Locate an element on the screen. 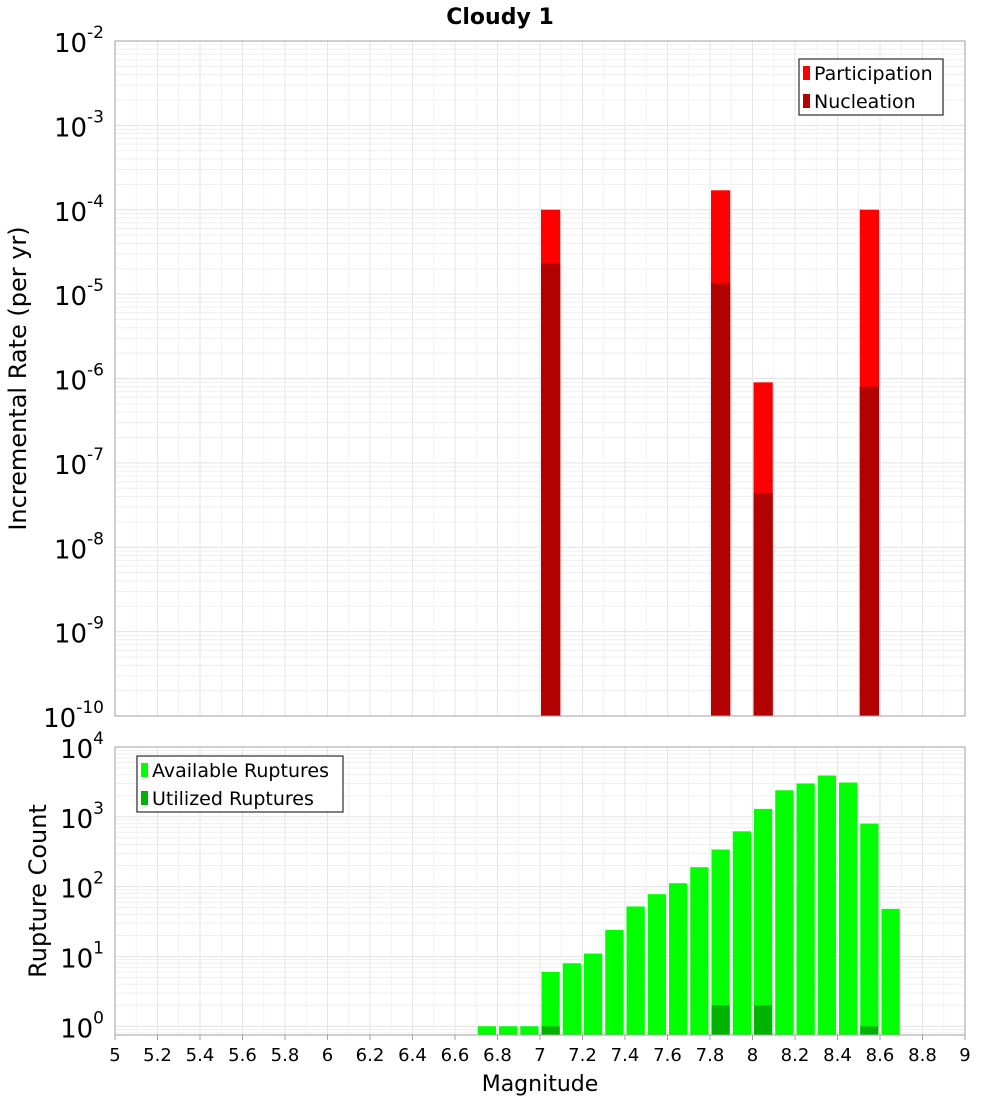 This screenshot has height=1100, width=1000. x-tick-label: 6.4 is located at coordinates (412, 1055).